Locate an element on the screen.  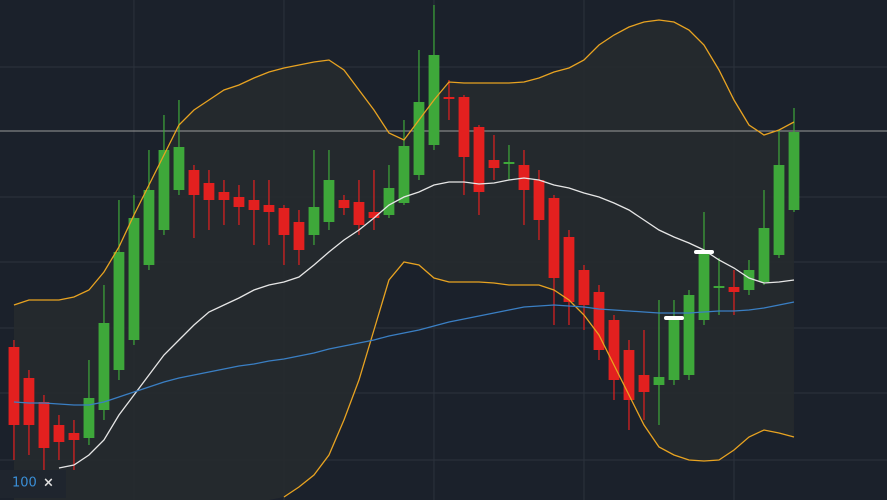
close-button: × is located at coordinates (48, 483).